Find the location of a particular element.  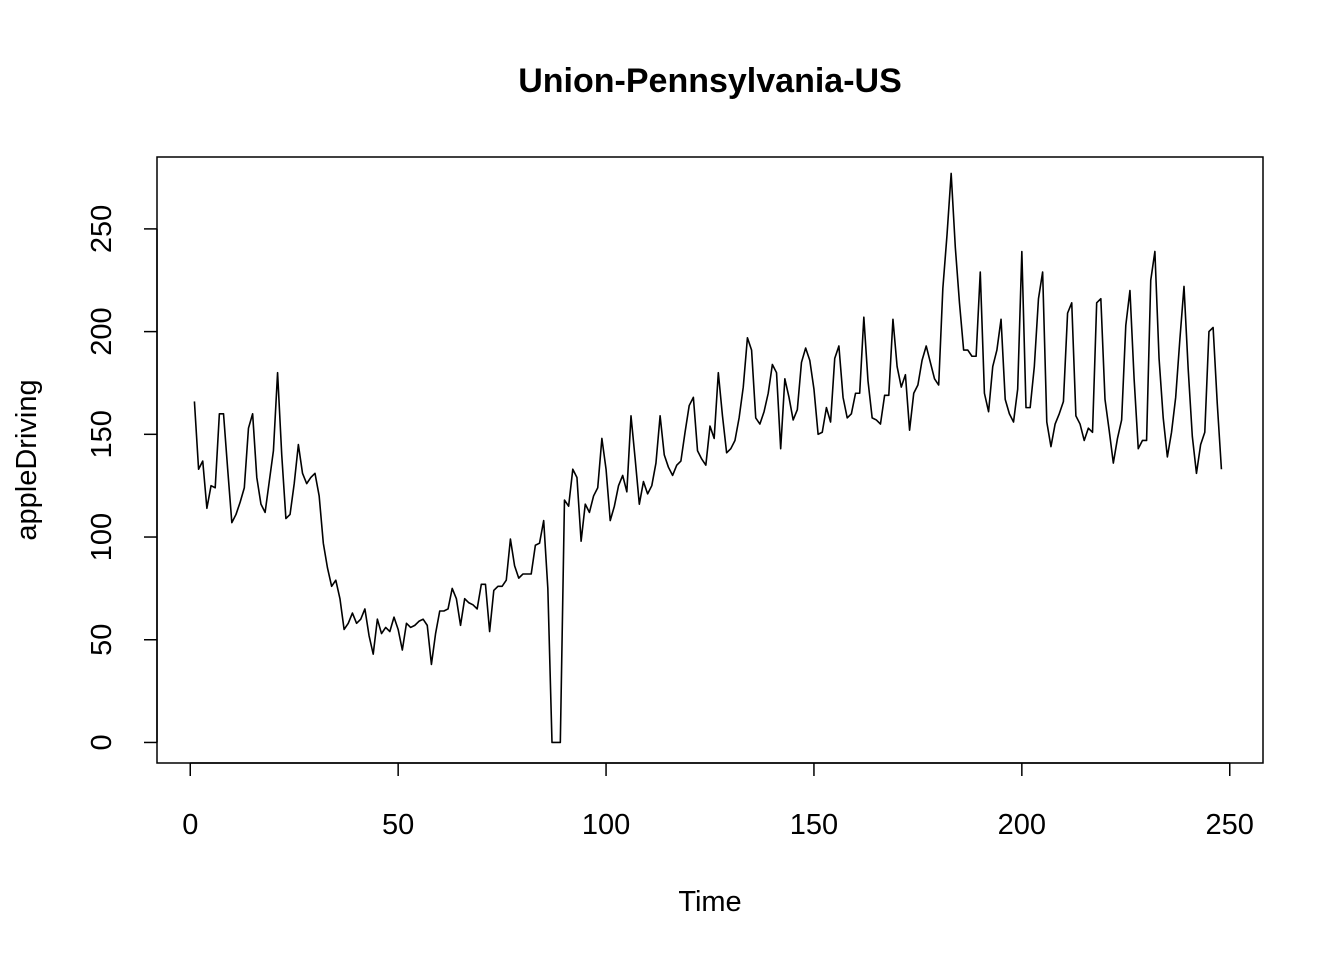

y-tick-label: 150 is located at coordinates (102, 434).